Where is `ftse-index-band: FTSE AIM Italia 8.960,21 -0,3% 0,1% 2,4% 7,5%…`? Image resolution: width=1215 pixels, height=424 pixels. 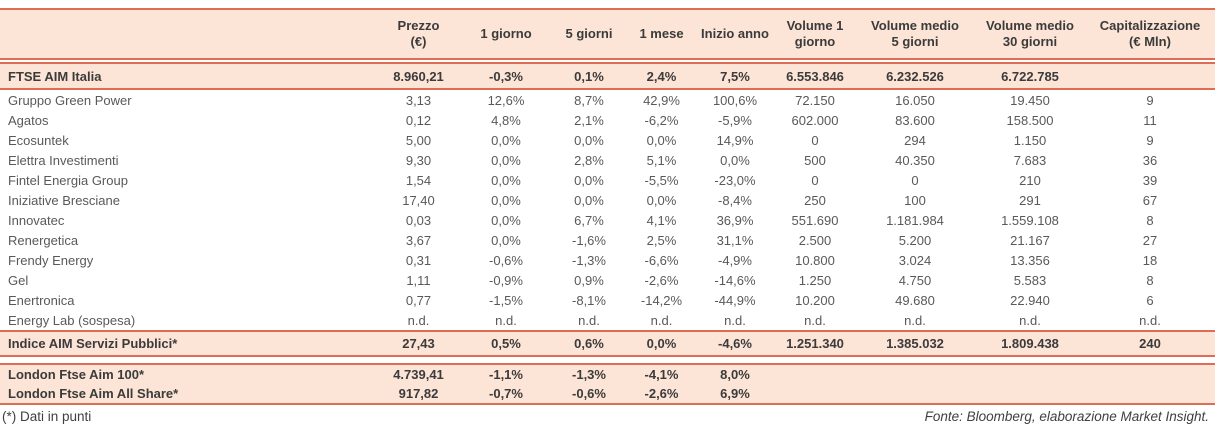 ftse-index-band: FTSE AIM Italia 8.960,21 -0,3% 0,1% 2,4% 7,5%… is located at coordinates (607, 76).